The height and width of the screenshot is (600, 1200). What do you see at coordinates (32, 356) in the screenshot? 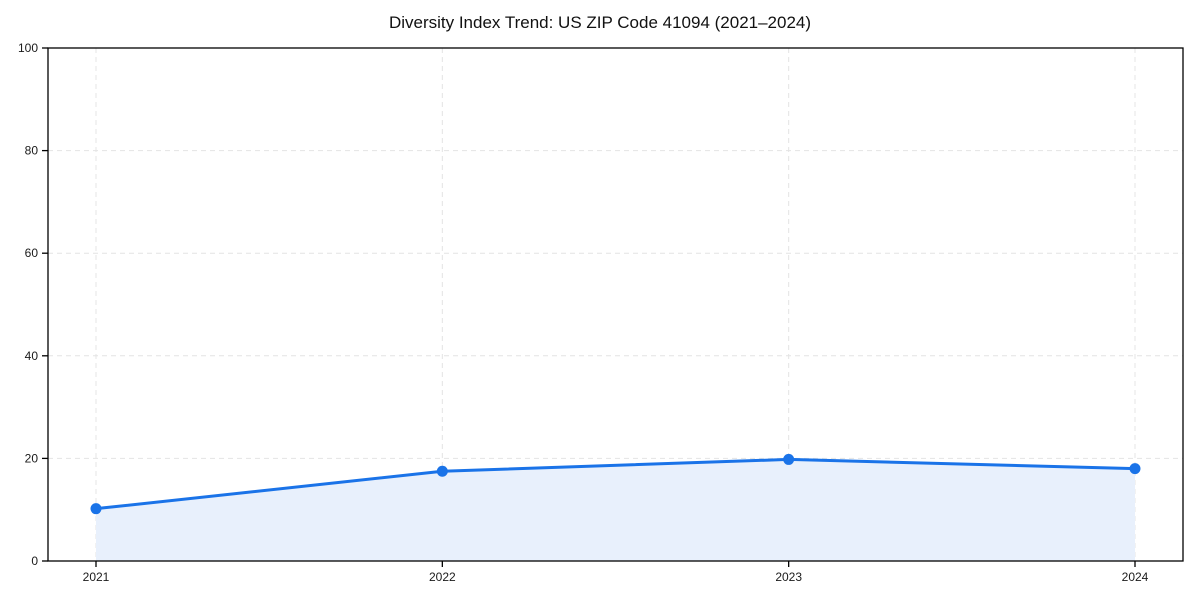
I see `y-tick-label: 40` at bounding box center [32, 356].